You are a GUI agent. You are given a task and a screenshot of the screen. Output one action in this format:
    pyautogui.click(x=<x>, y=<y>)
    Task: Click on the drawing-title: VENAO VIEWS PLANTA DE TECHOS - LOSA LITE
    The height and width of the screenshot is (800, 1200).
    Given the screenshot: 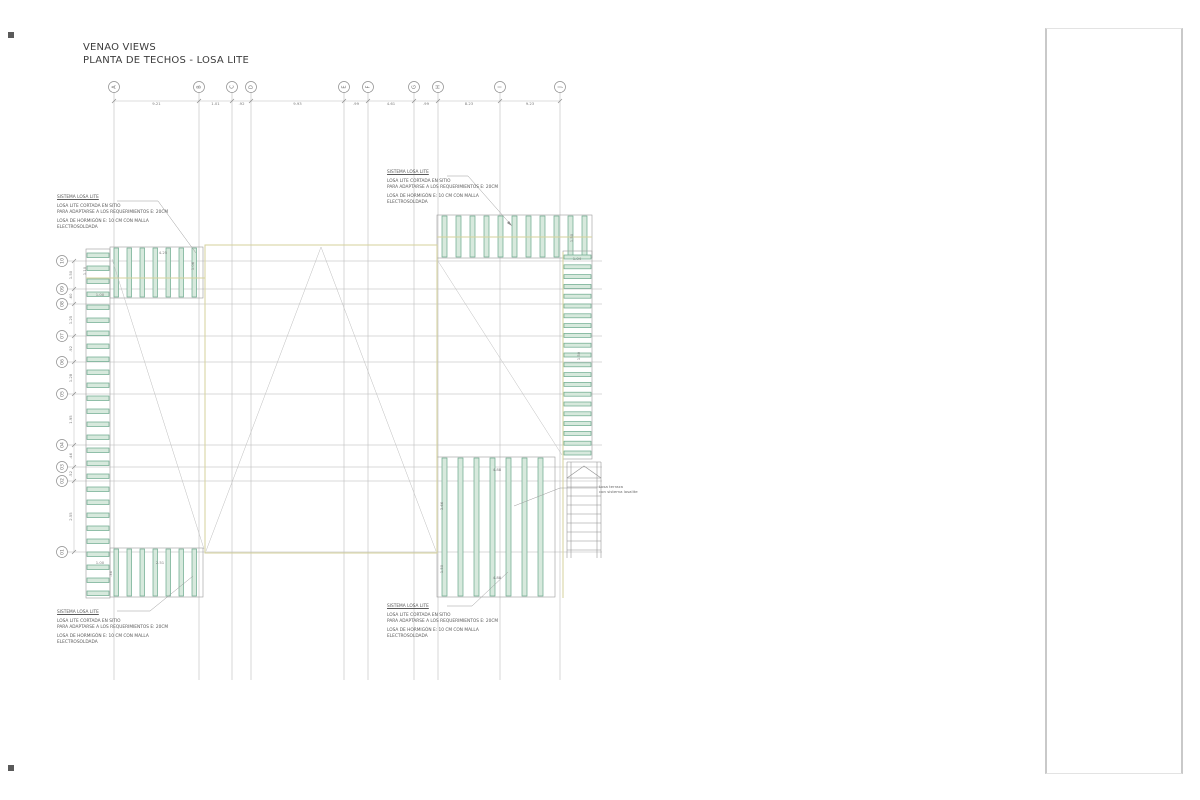 What is the action you would take?
    pyautogui.click(x=166, y=54)
    